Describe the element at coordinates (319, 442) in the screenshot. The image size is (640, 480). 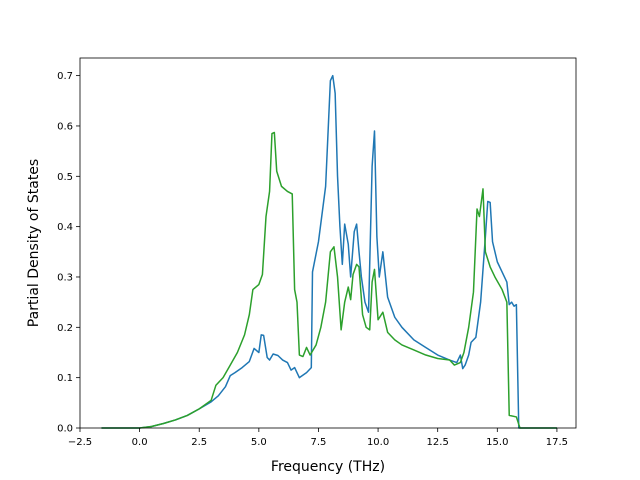
I see `x-tick-label: 7.5` at that location.